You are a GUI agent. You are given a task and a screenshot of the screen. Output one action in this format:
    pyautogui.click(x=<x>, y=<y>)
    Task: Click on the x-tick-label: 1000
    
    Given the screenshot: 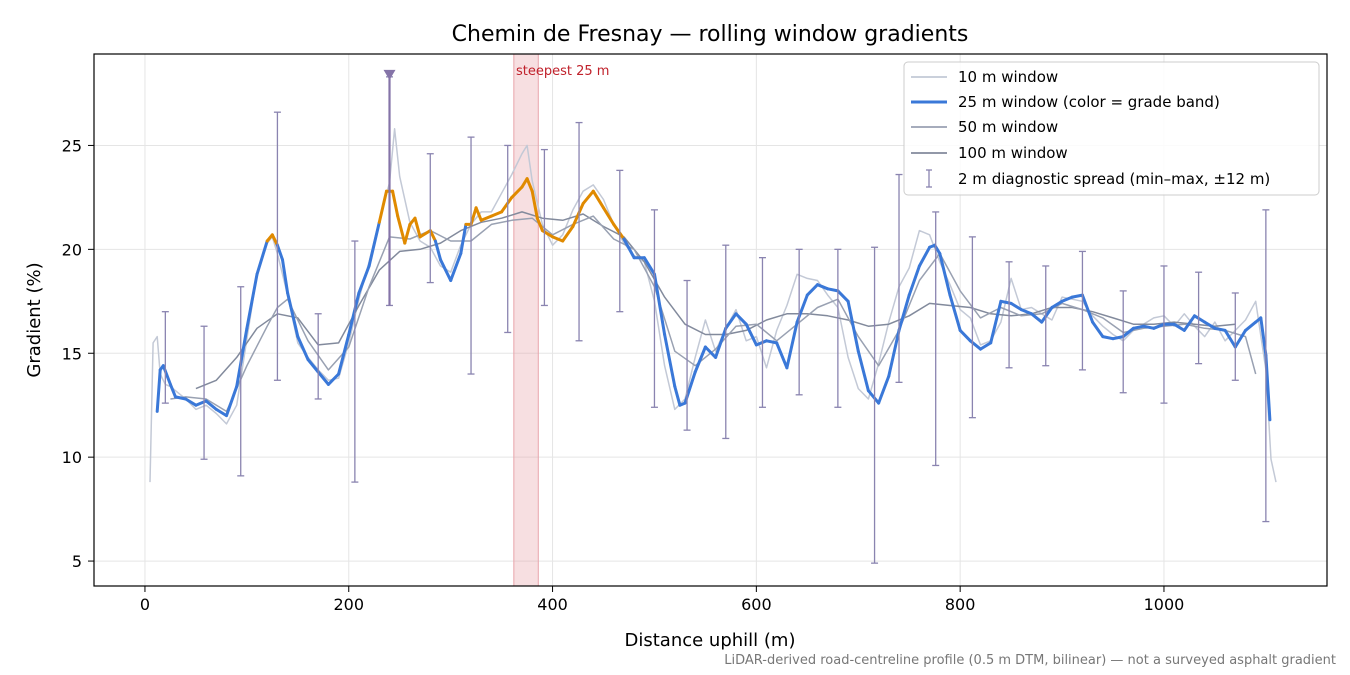 What is the action you would take?
    pyautogui.click(x=1164, y=604)
    